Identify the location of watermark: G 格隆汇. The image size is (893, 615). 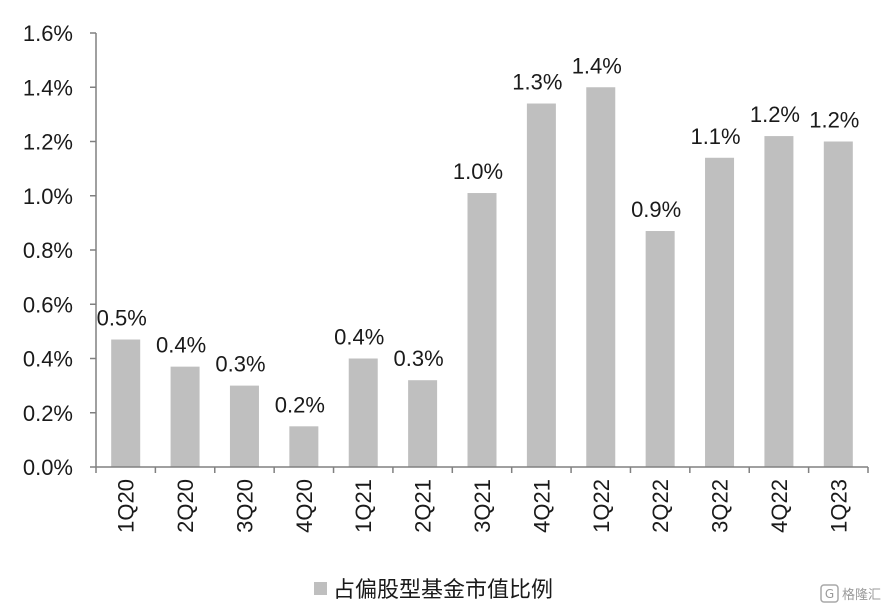
(850, 593).